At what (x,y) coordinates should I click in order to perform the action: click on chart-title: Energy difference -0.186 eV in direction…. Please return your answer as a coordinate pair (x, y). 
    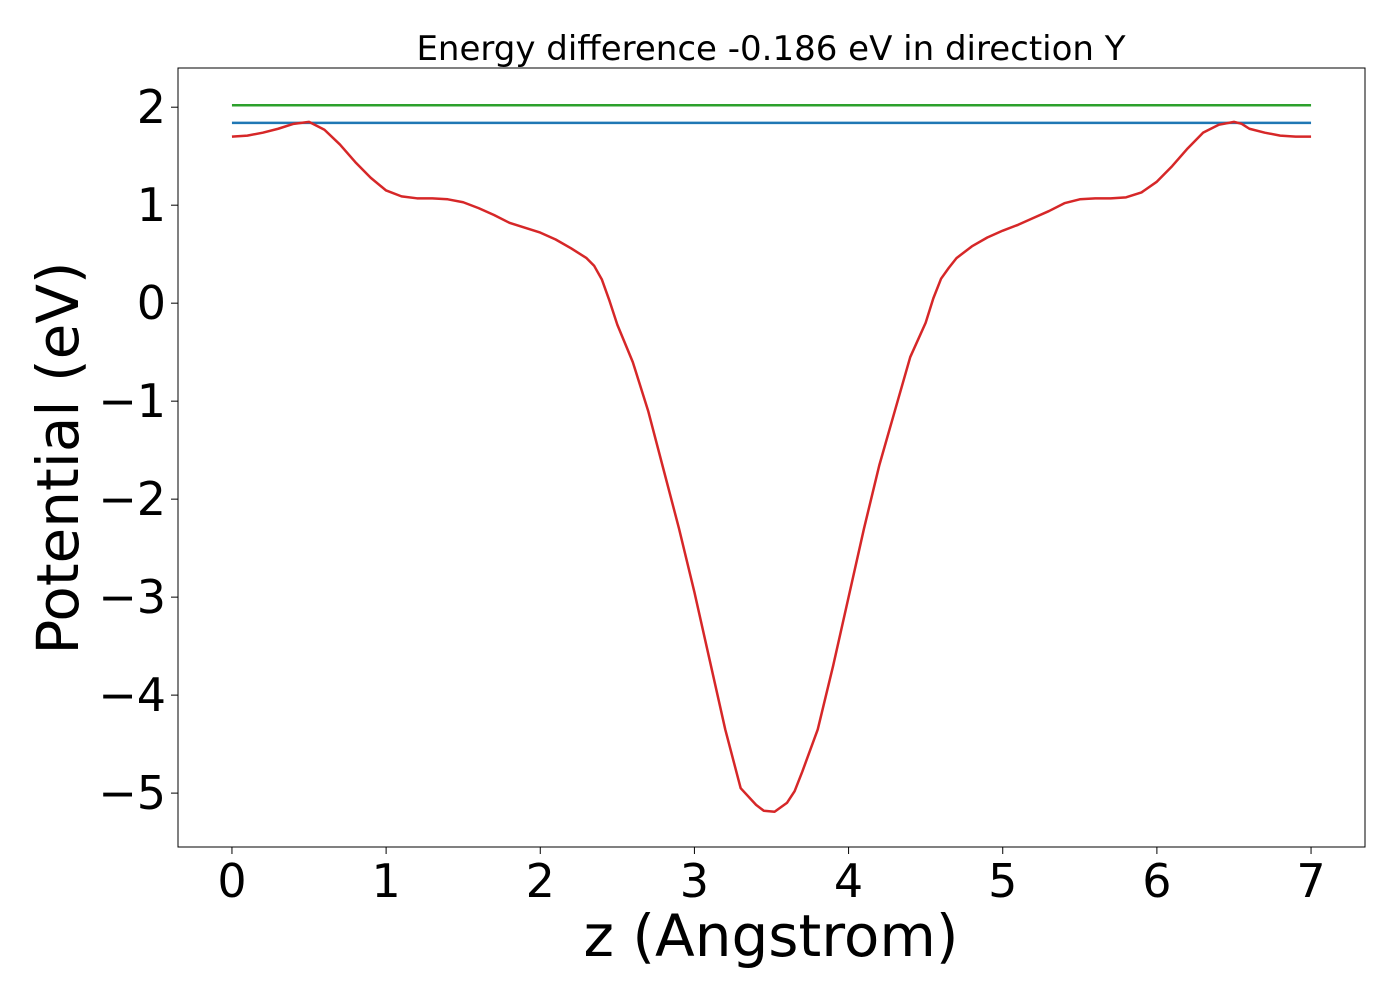
    Looking at the image, I should click on (770, 49).